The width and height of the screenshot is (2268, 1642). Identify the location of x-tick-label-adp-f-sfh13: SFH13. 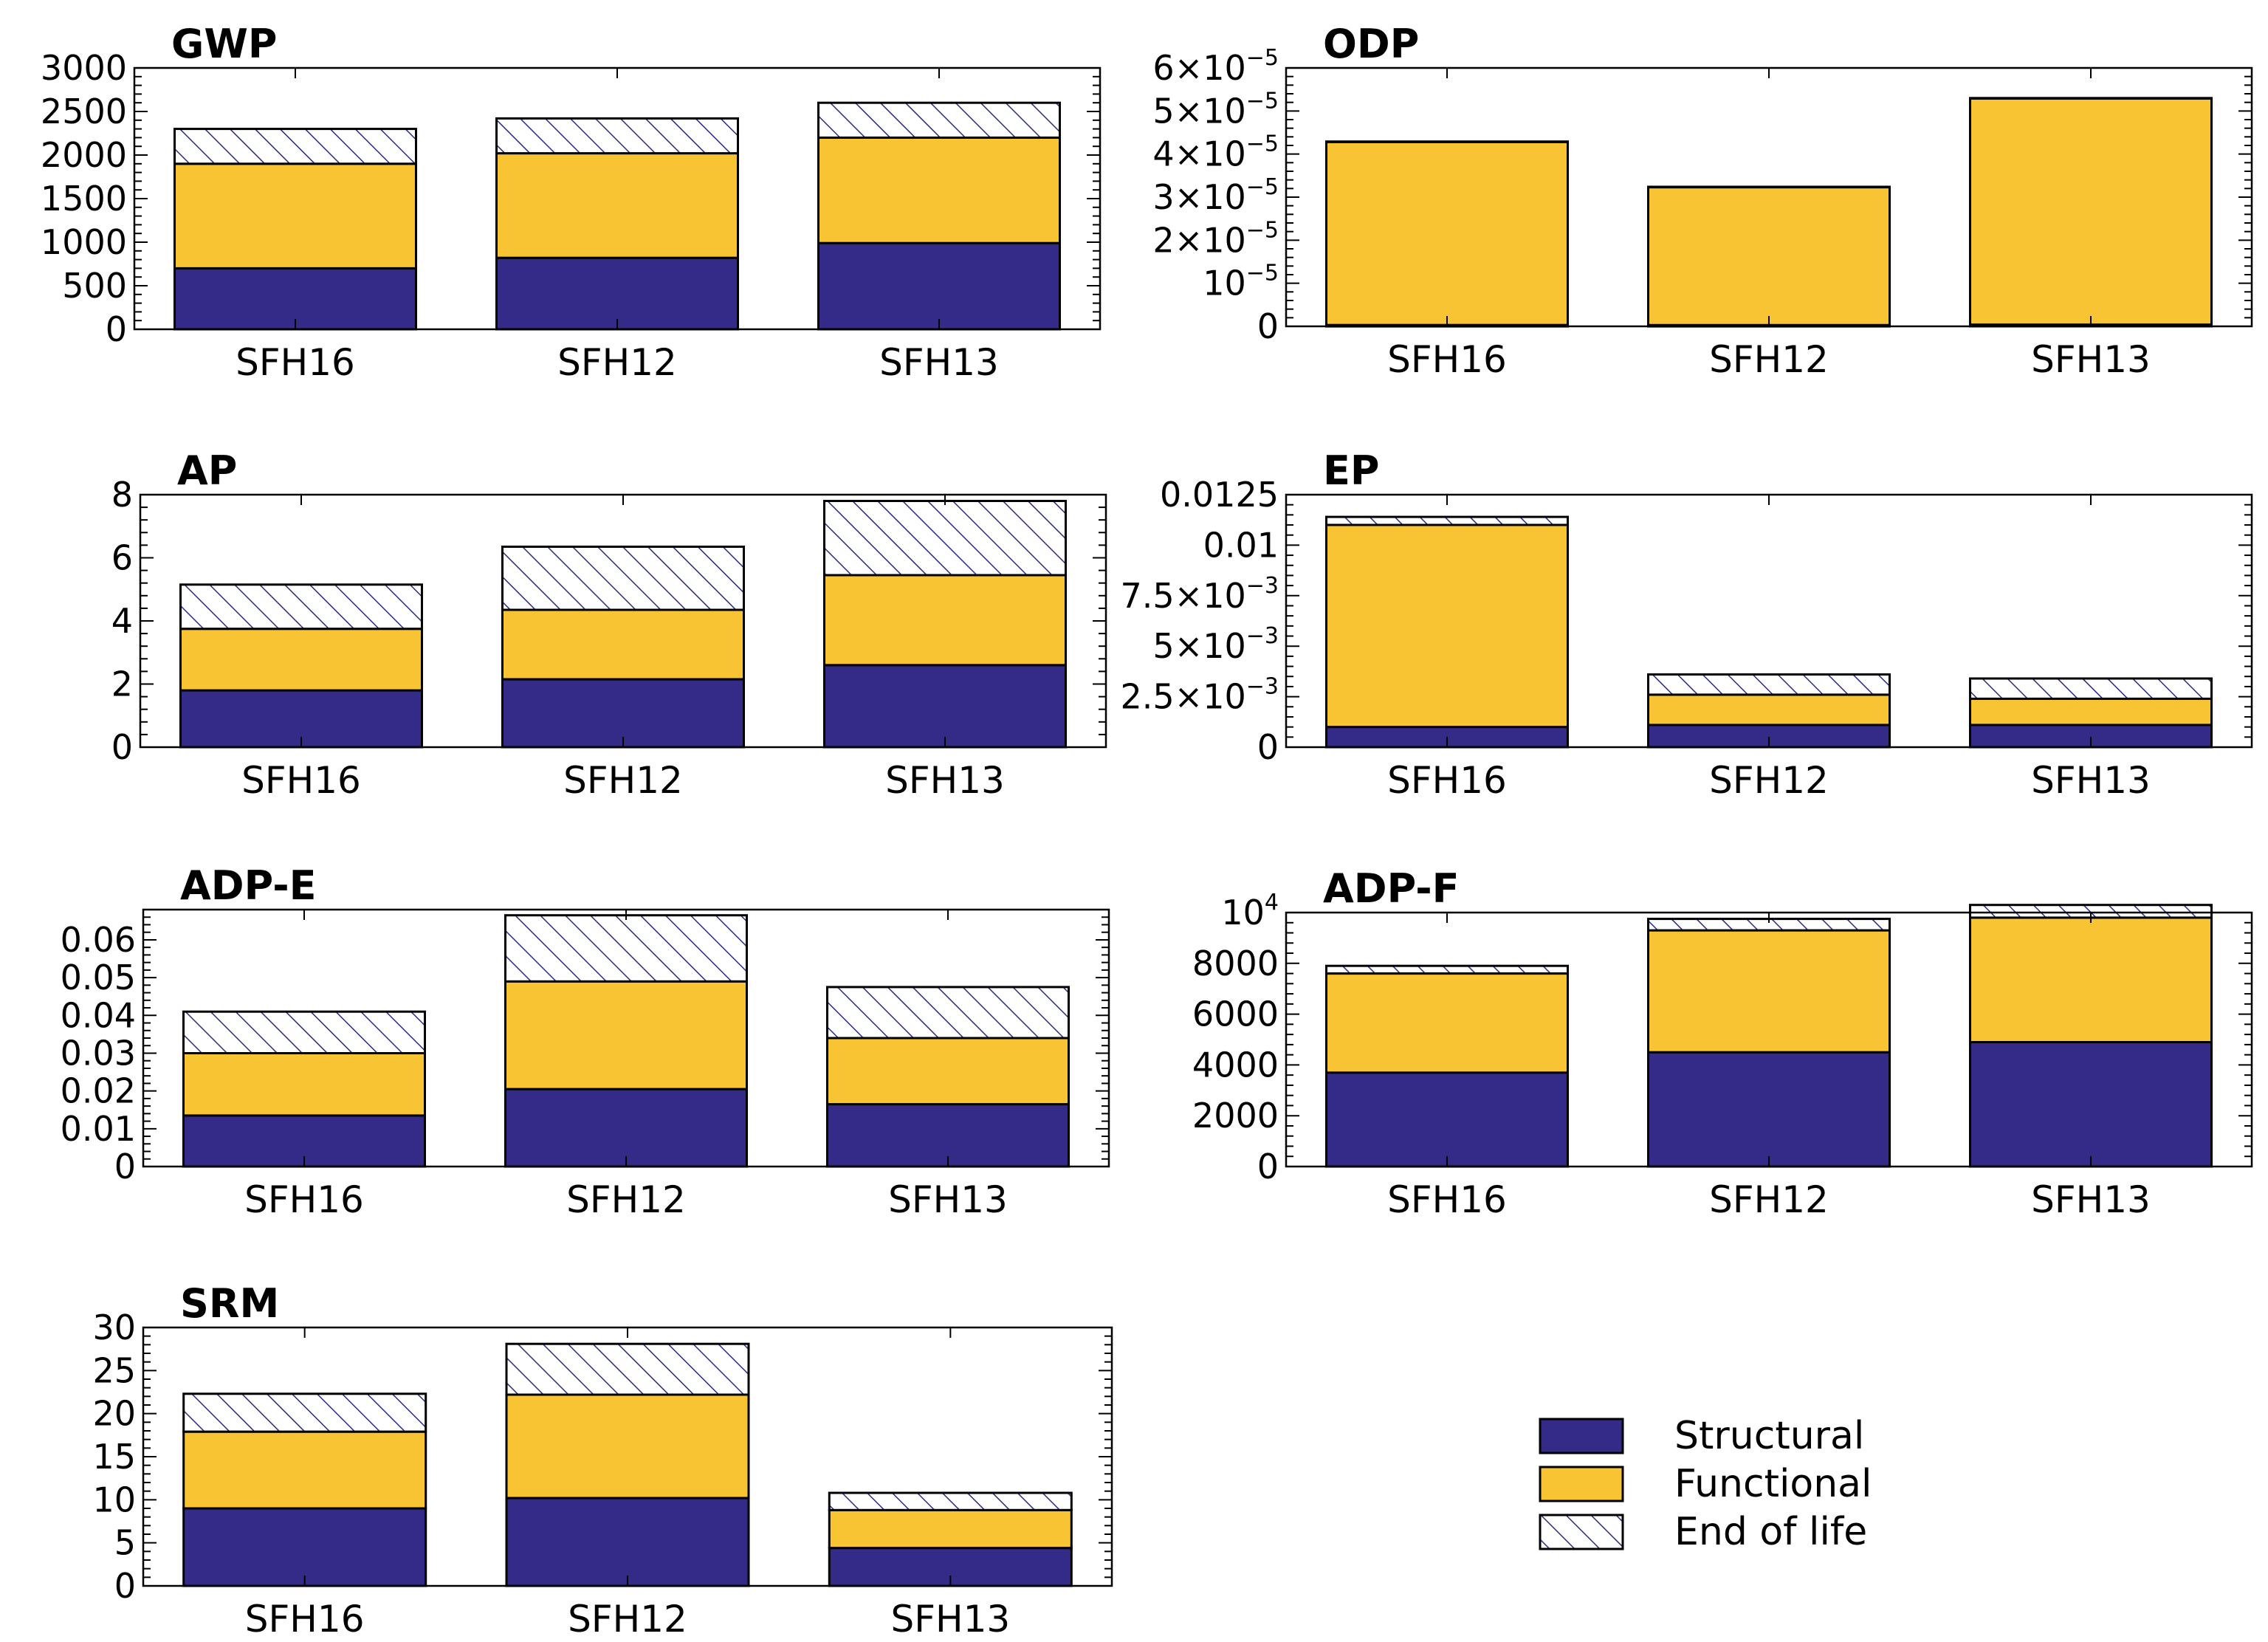
(2091, 1199).